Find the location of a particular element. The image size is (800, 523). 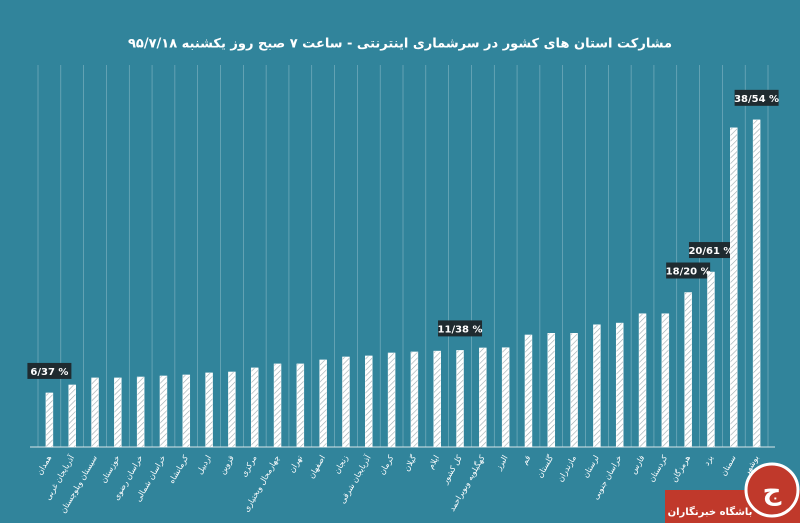

value-label: 6/37 % is located at coordinates (49, 372).